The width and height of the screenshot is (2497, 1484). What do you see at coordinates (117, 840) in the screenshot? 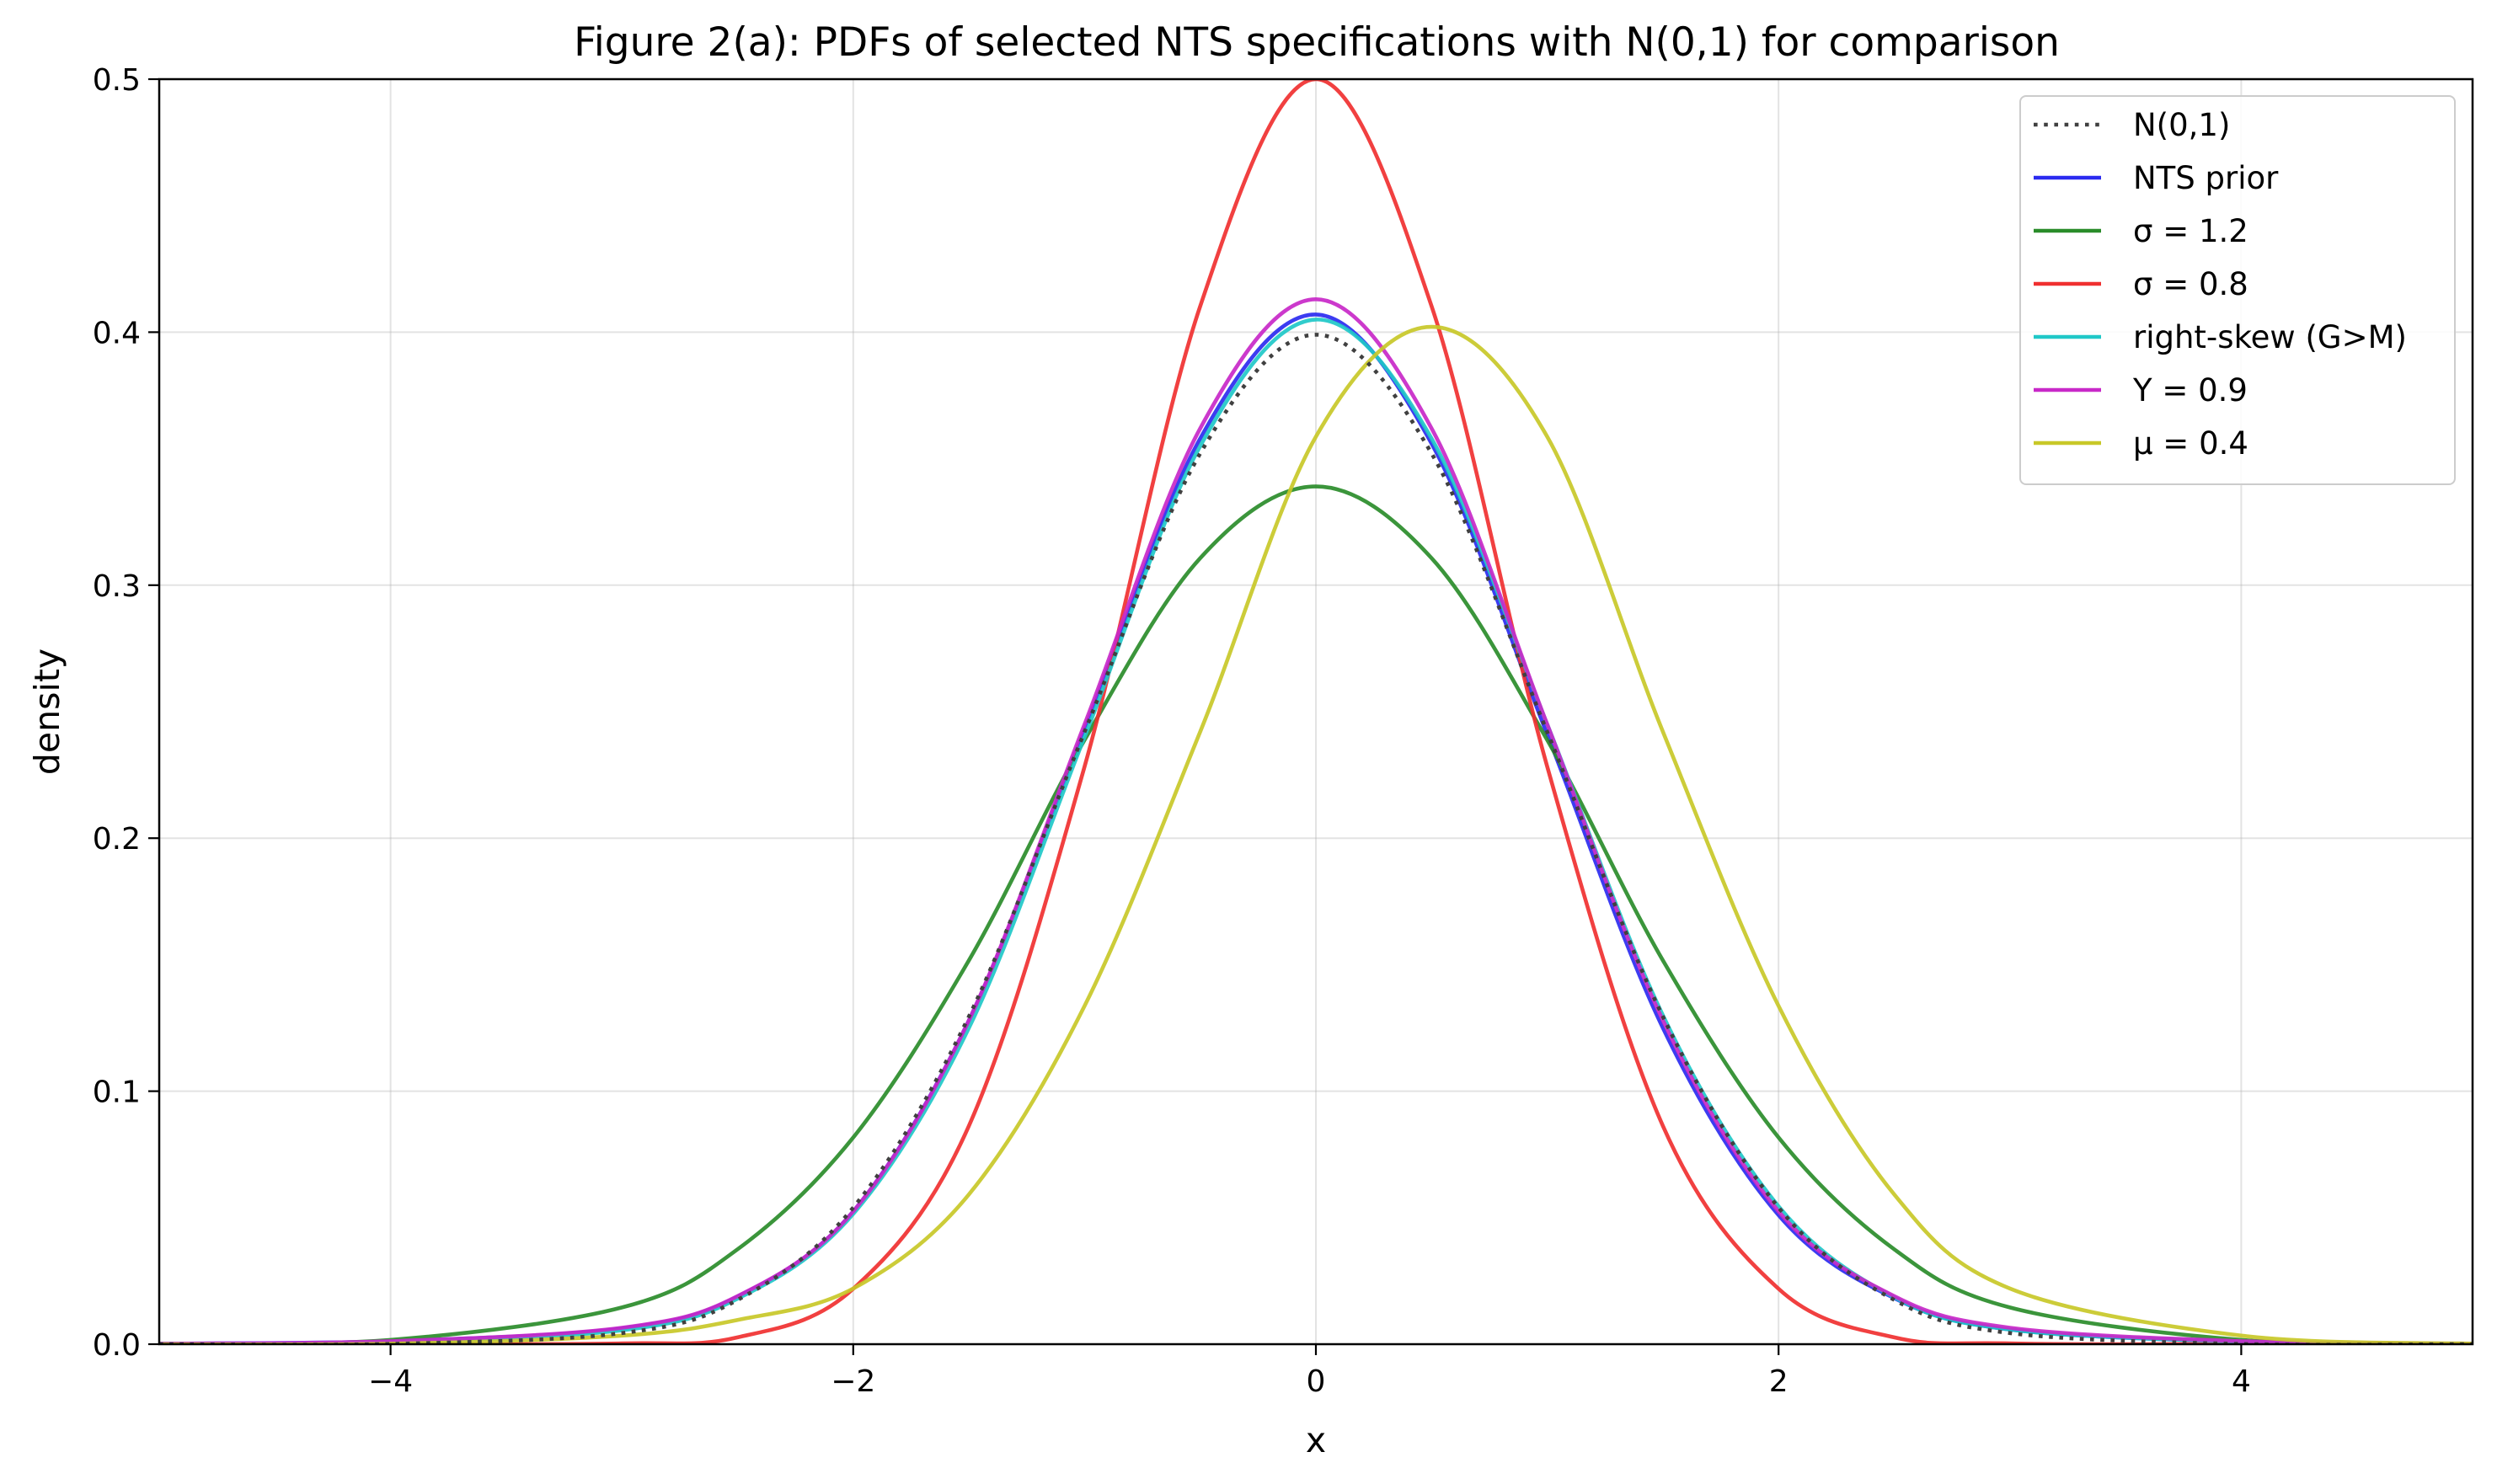
I see `y-tick-label: 0.2` at bounding box center [117, 840].